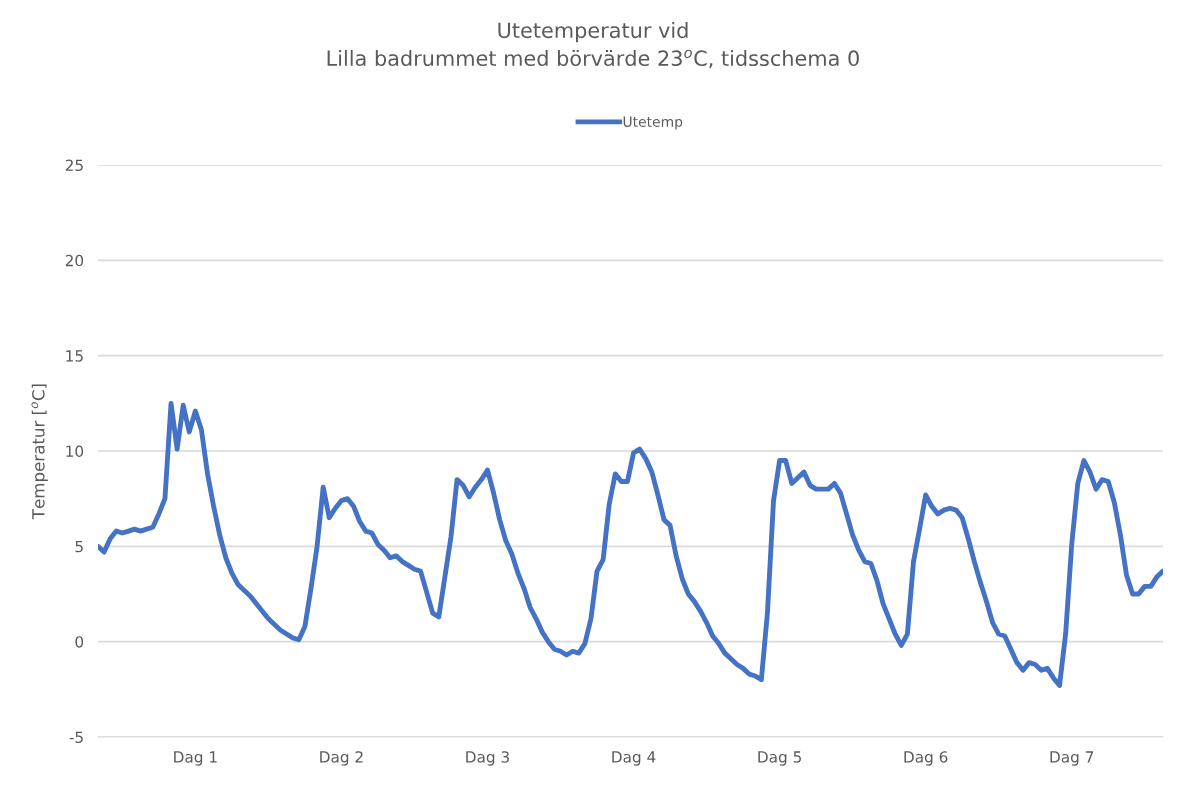 This screenshot has height=787, width=1186. I want to click on y-tick-label: 25, so click(74, 165).